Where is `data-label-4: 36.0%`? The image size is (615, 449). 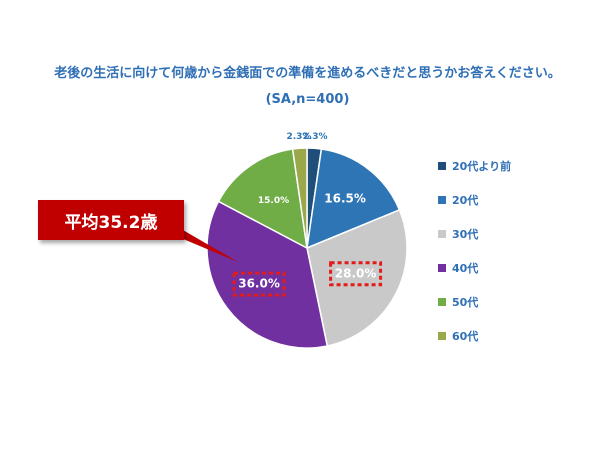
data-label-4: 36.0% is located at coordinates (259, 284).